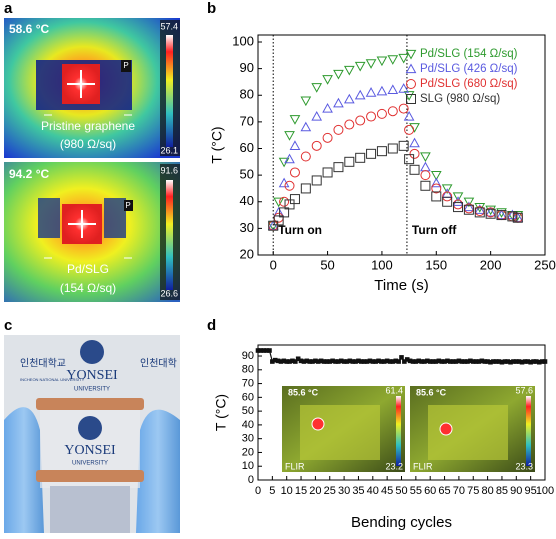  What do you see at coordinates (88, 288) in the screenshot?
I see `caption: (154 Ω/sq)` at bounding box center [88, 288].